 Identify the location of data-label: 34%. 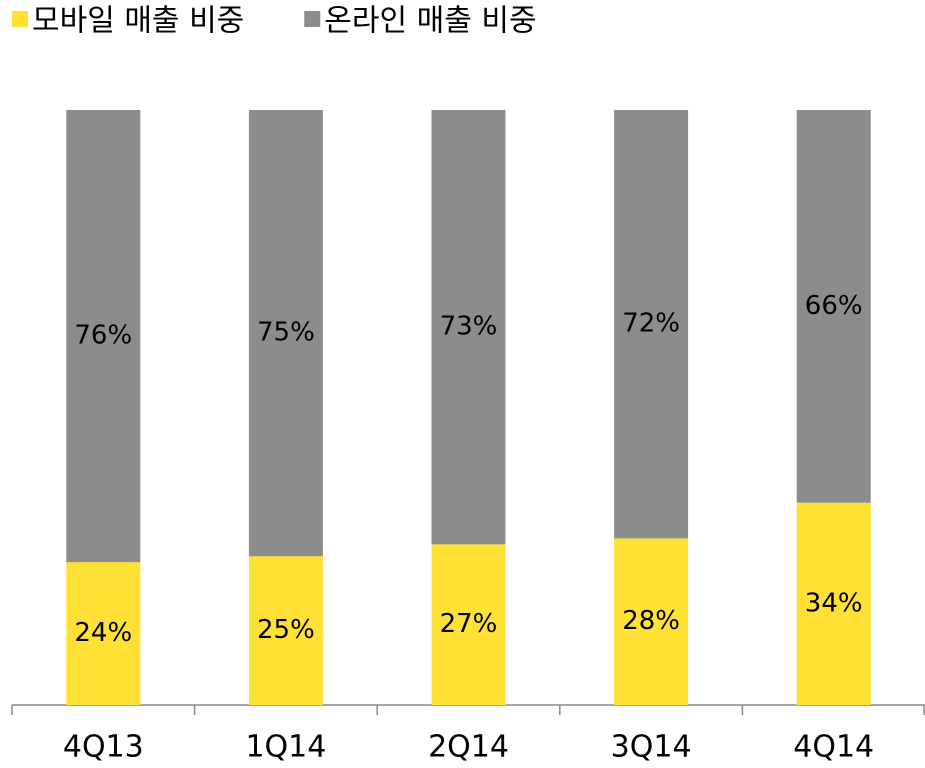
(834, 603).